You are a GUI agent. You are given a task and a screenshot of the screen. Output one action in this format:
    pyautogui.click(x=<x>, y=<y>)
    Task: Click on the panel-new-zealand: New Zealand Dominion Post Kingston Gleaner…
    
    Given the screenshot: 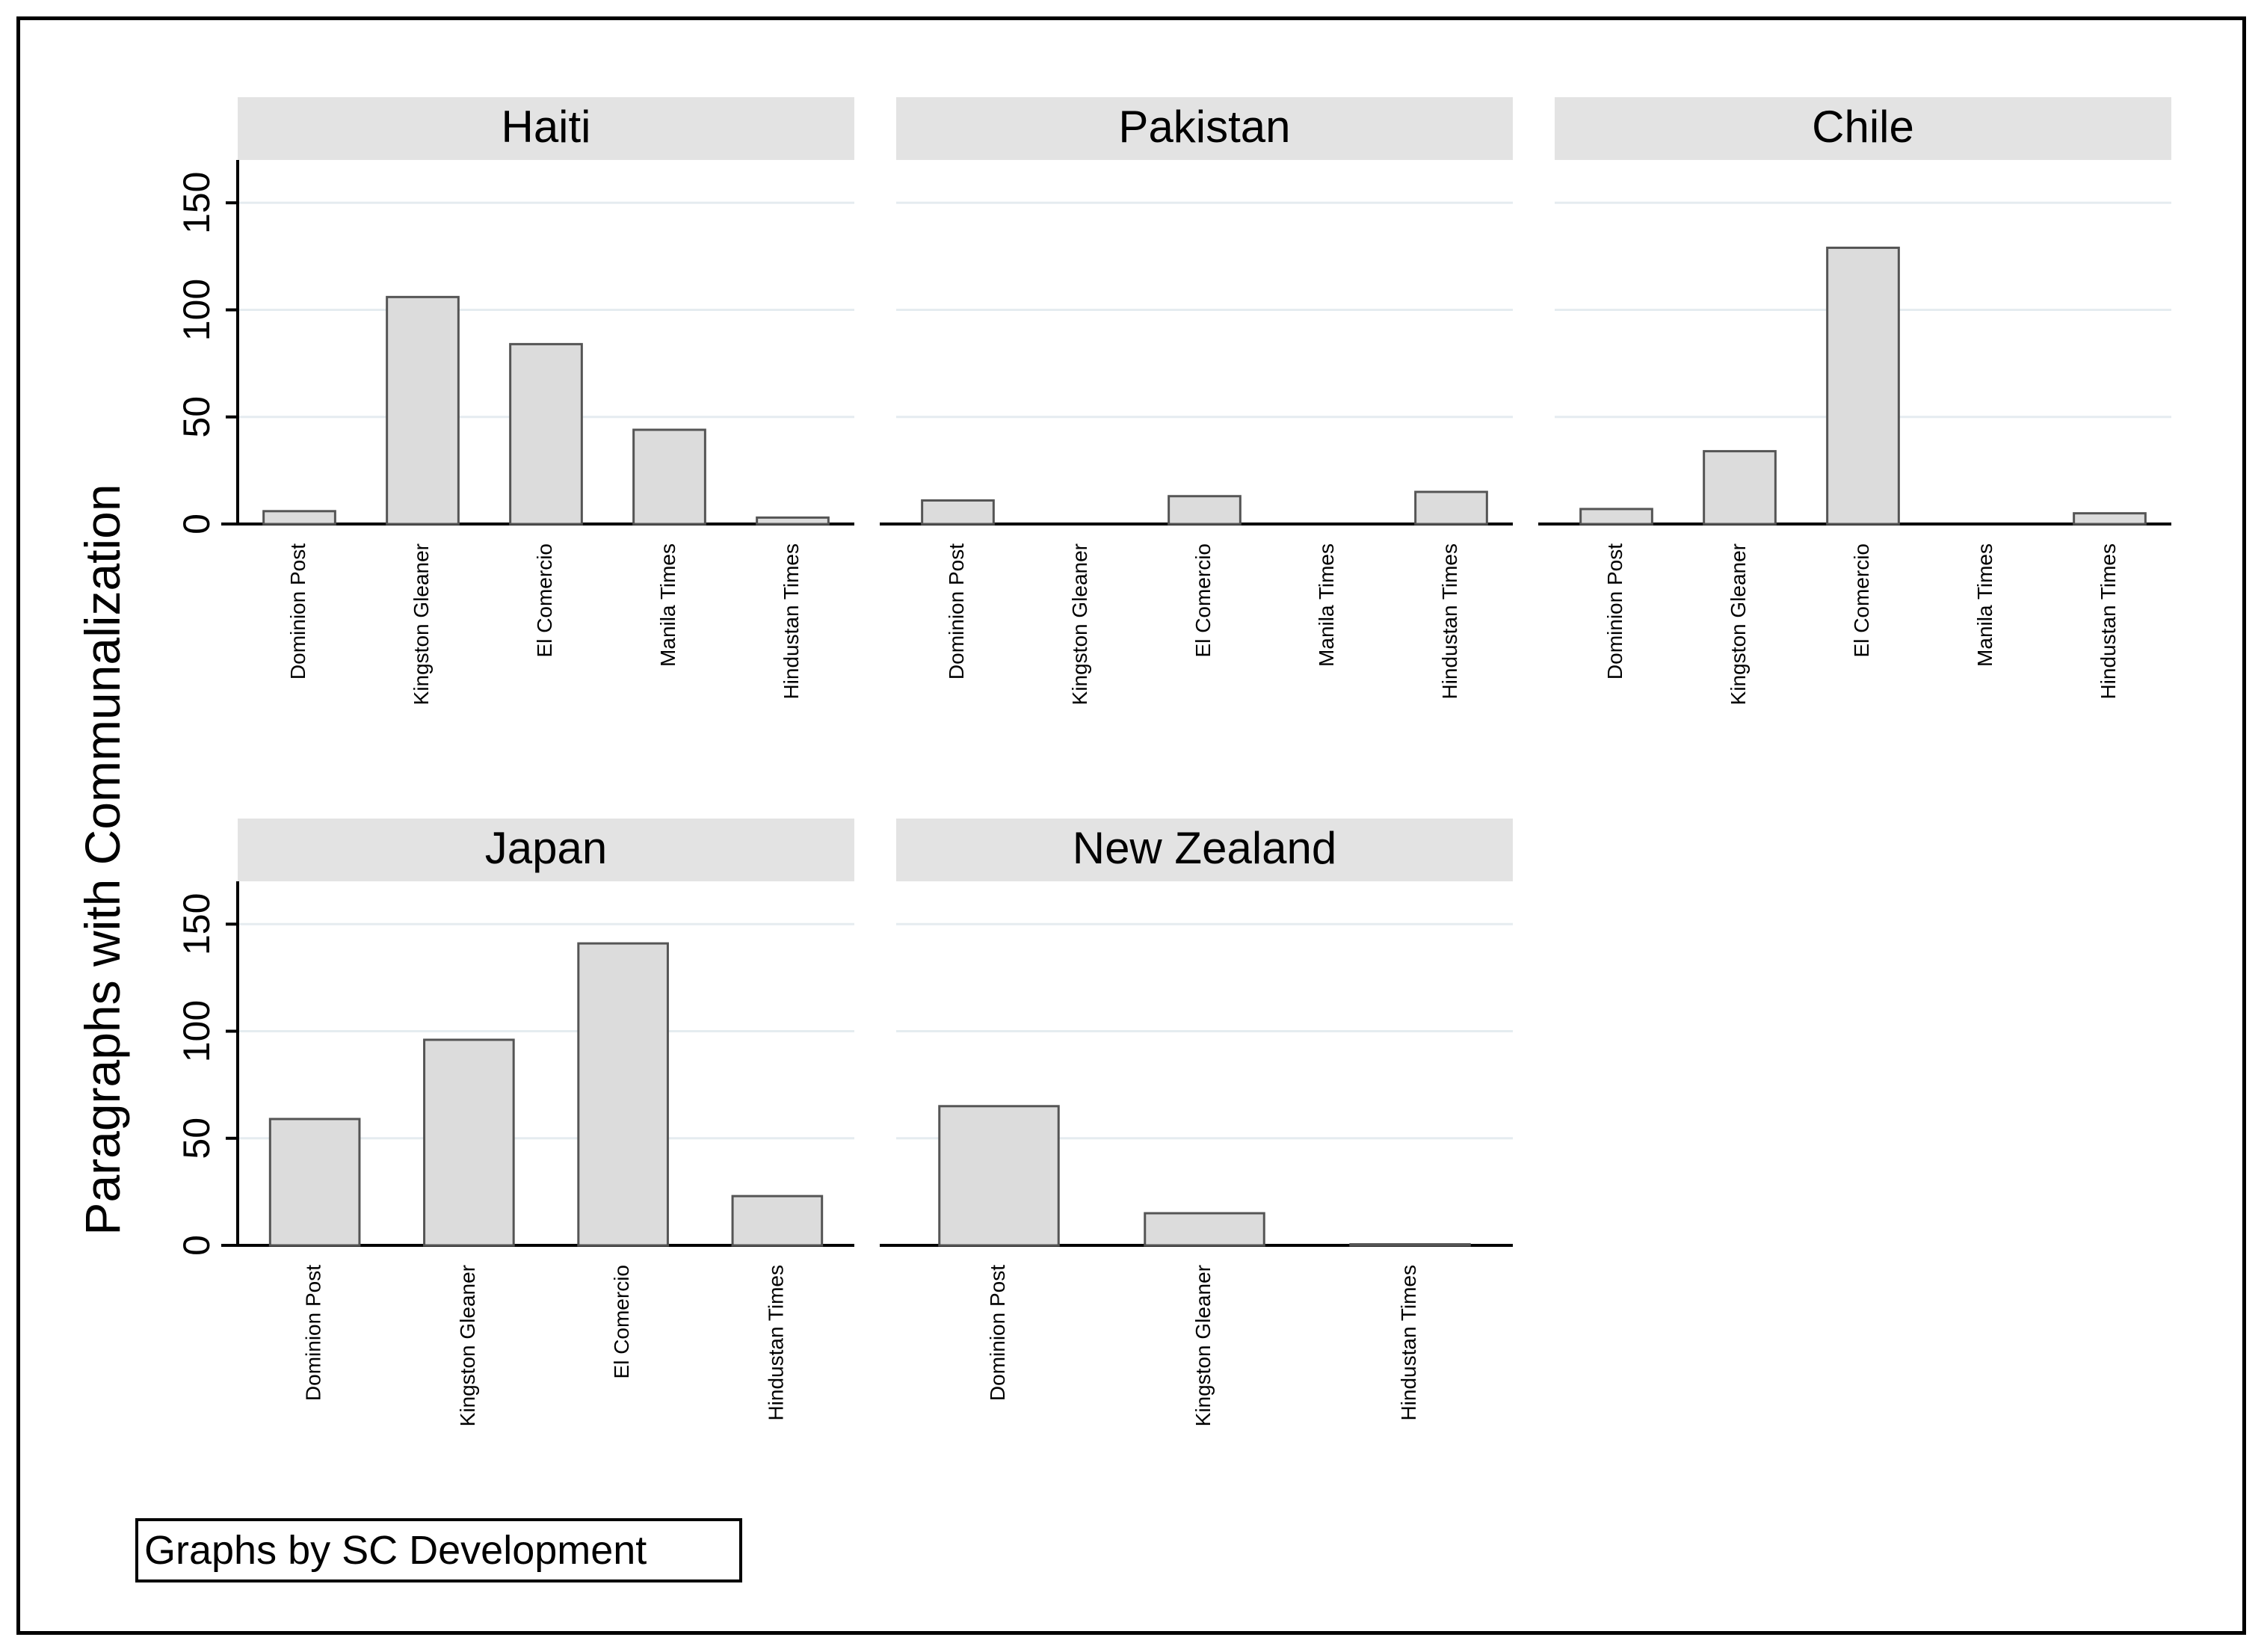 What is the action you would take?
    pyautogui.click(x=1197, y=1122)
    